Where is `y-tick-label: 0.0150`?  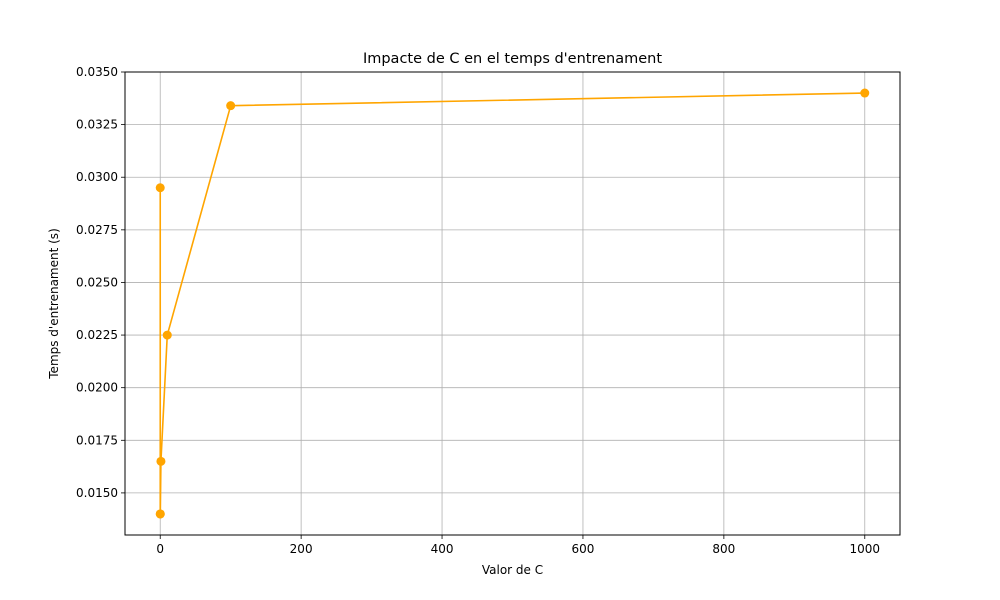 y-tick-label: 0.0150 is located at coordinates (97, 493).